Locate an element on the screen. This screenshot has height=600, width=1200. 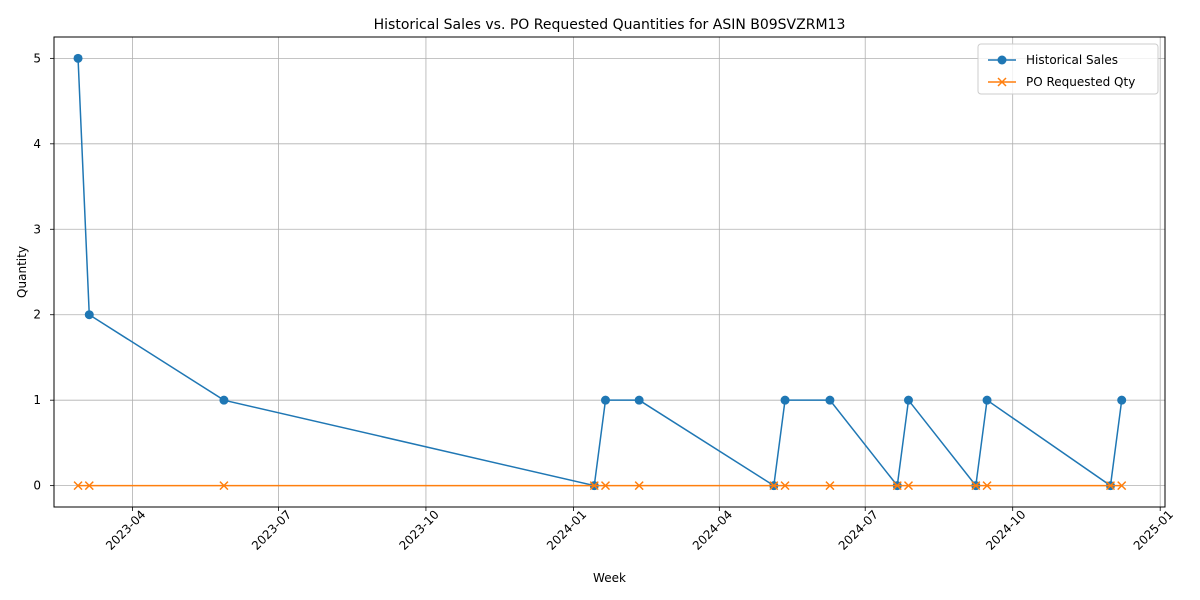
legend-frame is located at coordinates (1068, 69).